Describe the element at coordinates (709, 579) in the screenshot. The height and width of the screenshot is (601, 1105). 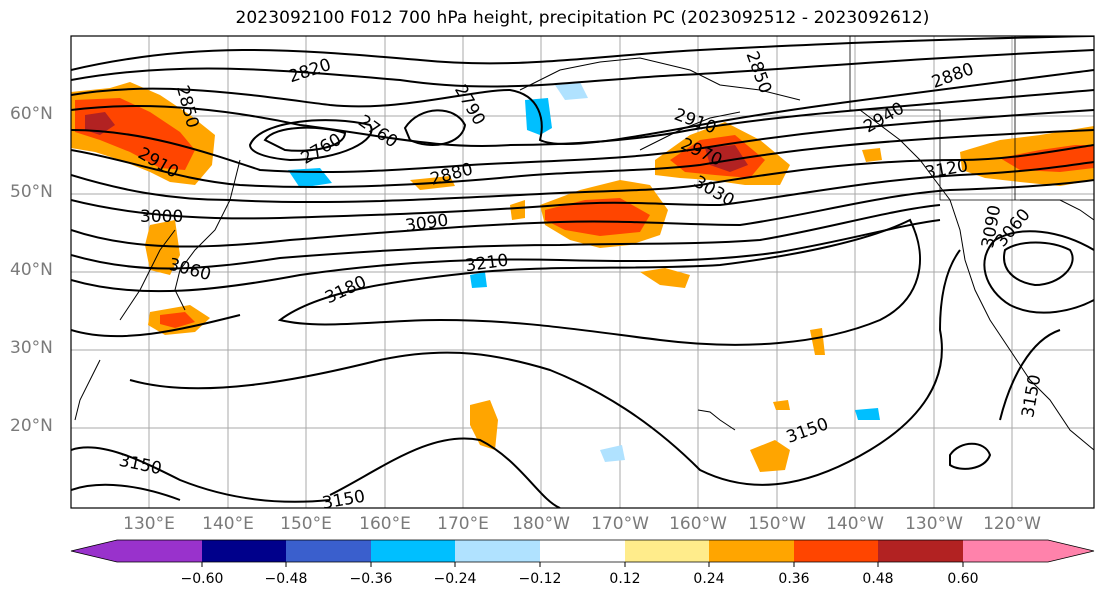
I see `colorbar-tick-label: 0.24` at that location.